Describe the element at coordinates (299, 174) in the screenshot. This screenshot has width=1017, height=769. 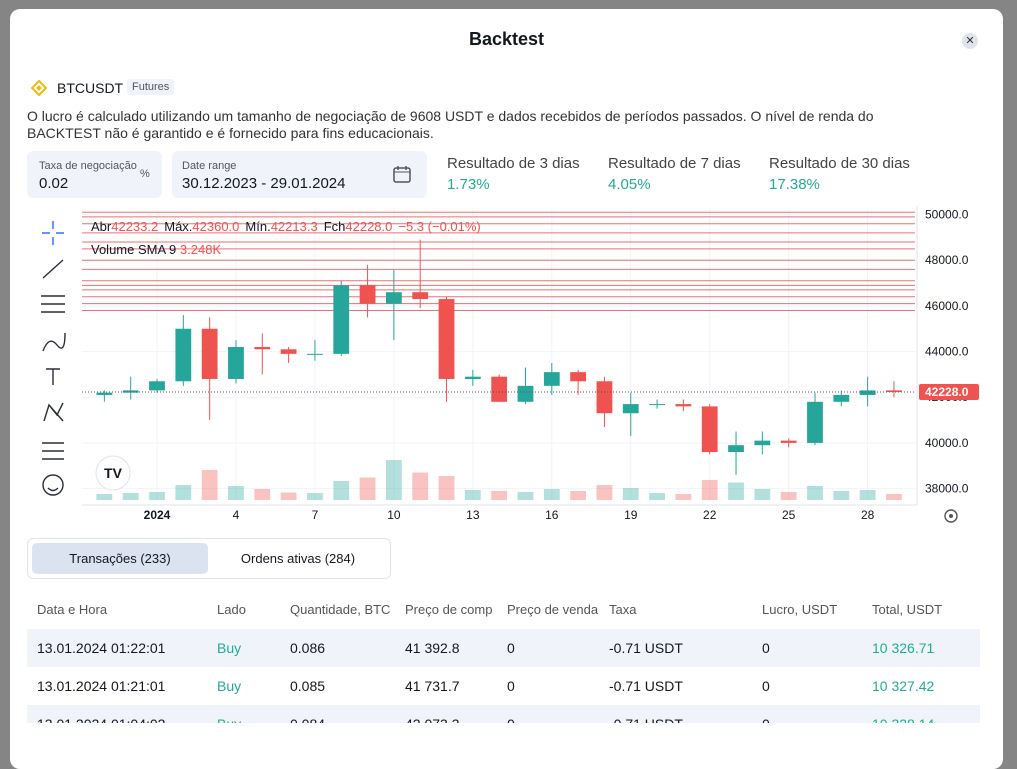
I see `date-range: Date range 30.12.2023 - 29.01.2024` at that location.